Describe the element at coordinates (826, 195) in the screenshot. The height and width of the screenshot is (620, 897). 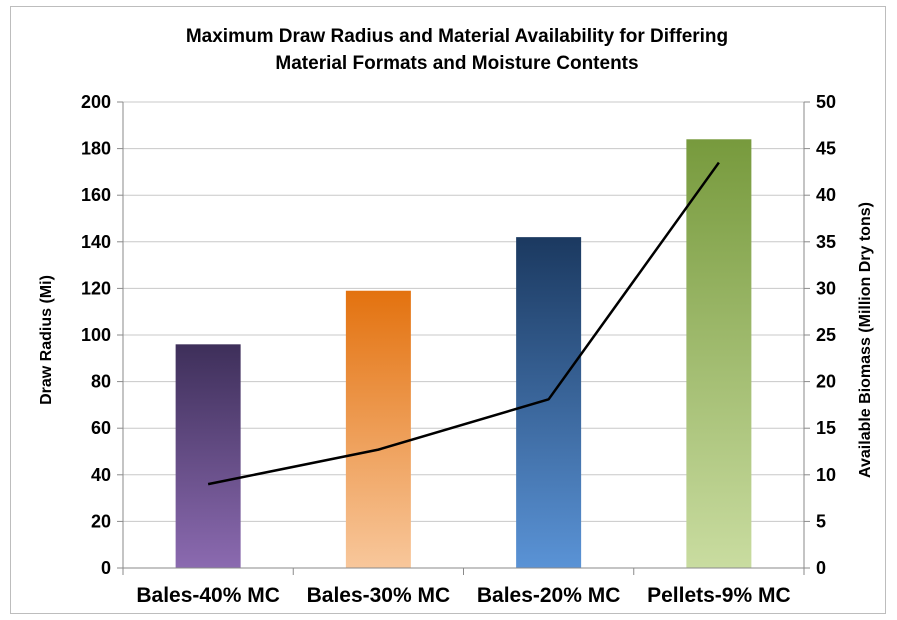
I see `right-tick-label: 40` at that location.